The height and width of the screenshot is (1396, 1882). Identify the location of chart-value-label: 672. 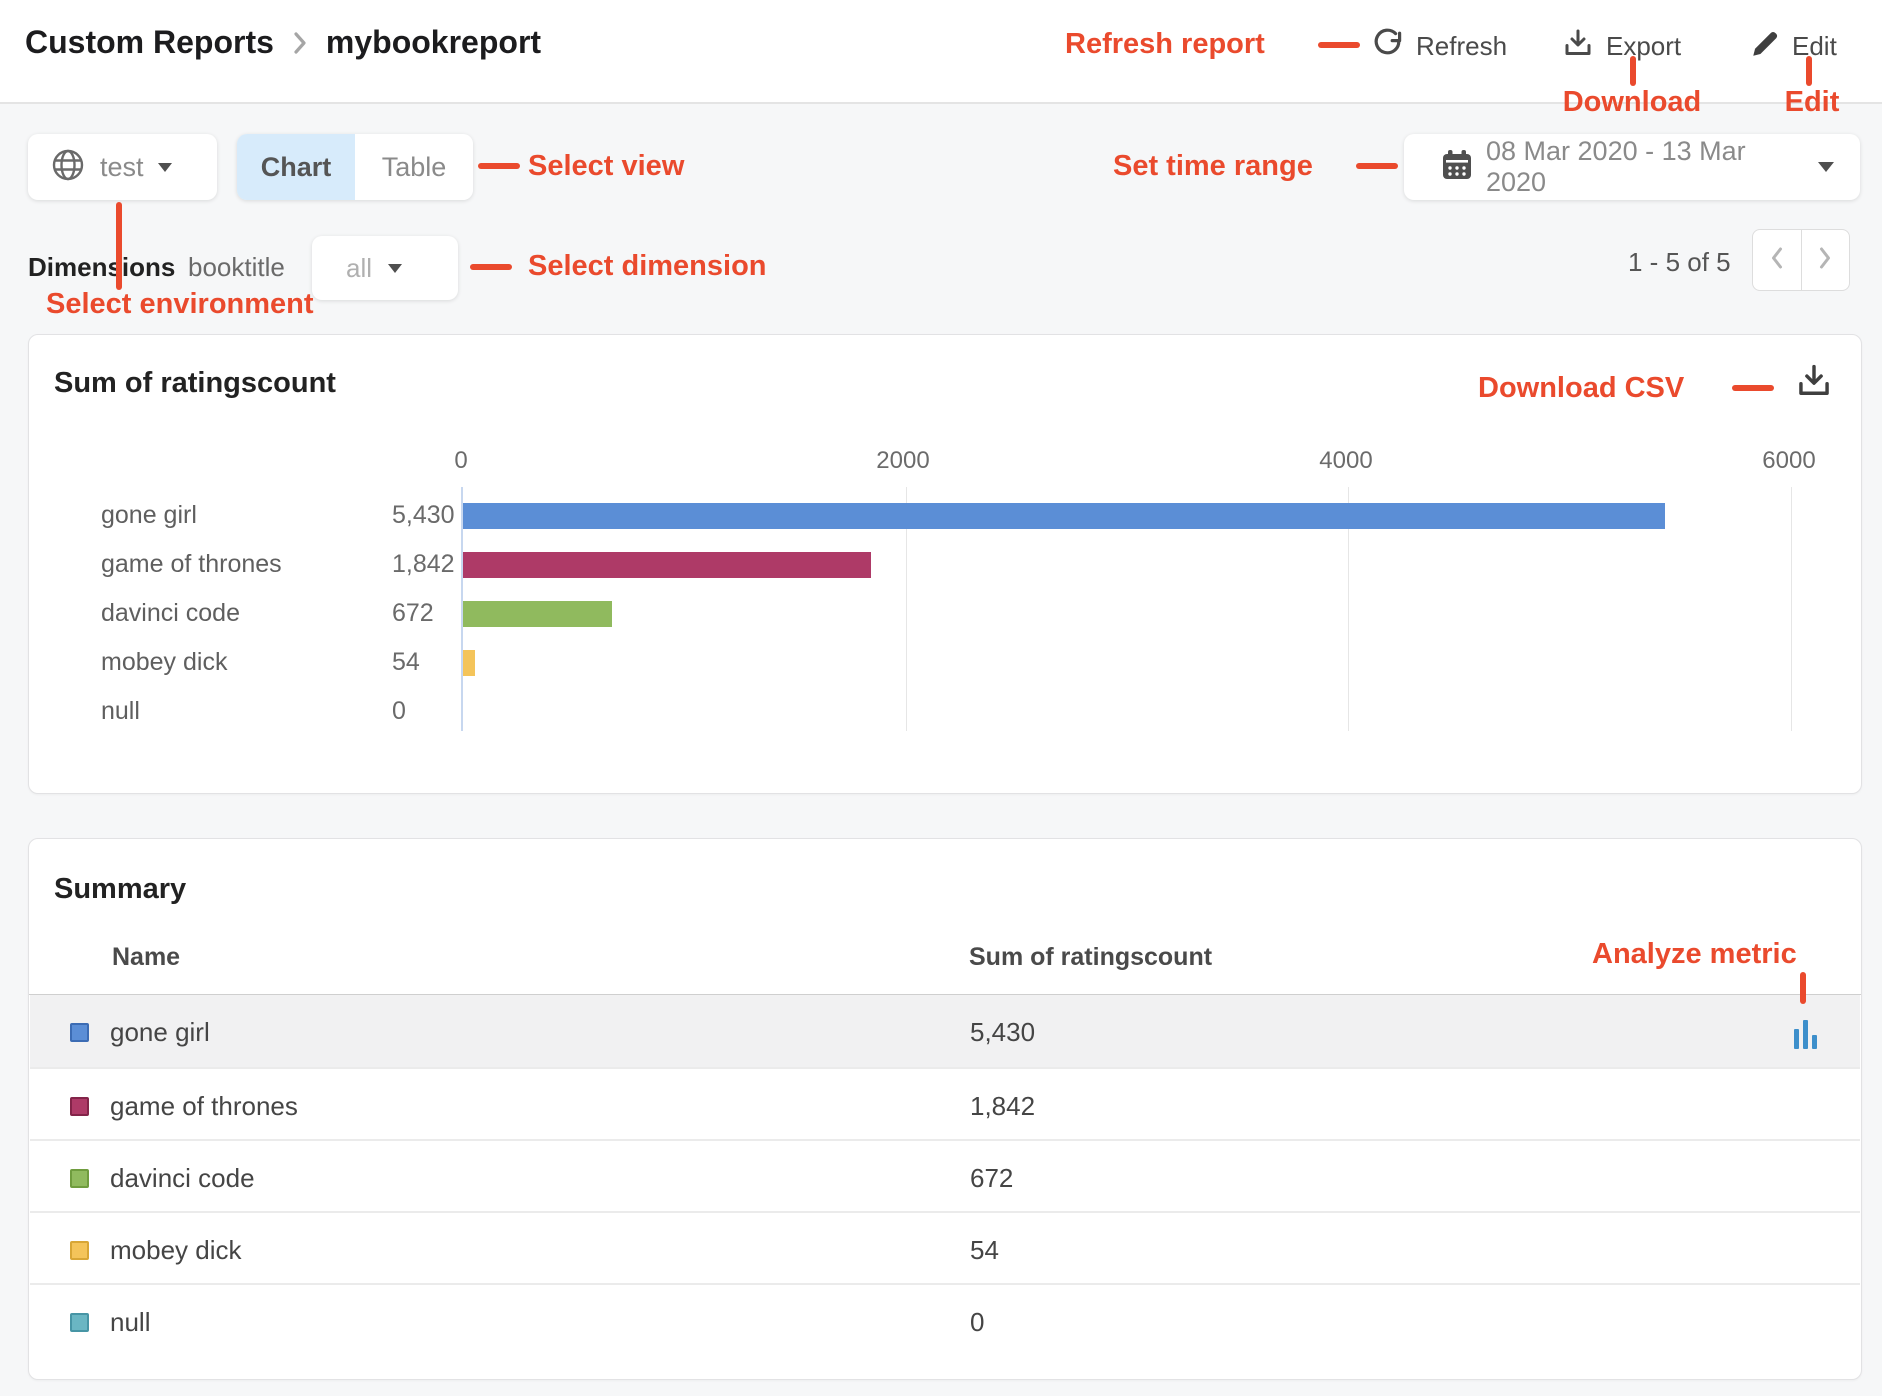
(413, 613).